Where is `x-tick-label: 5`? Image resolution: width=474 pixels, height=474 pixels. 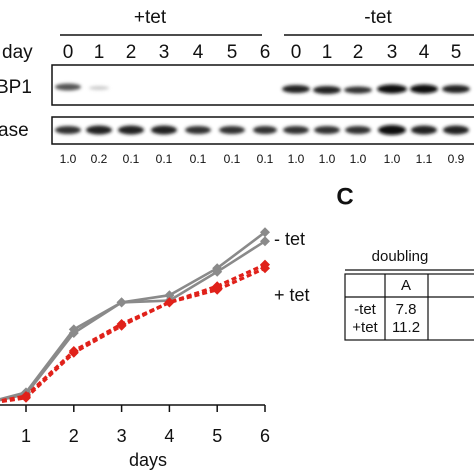
x-tick-label: 5 is located at coordinates (217, 436).